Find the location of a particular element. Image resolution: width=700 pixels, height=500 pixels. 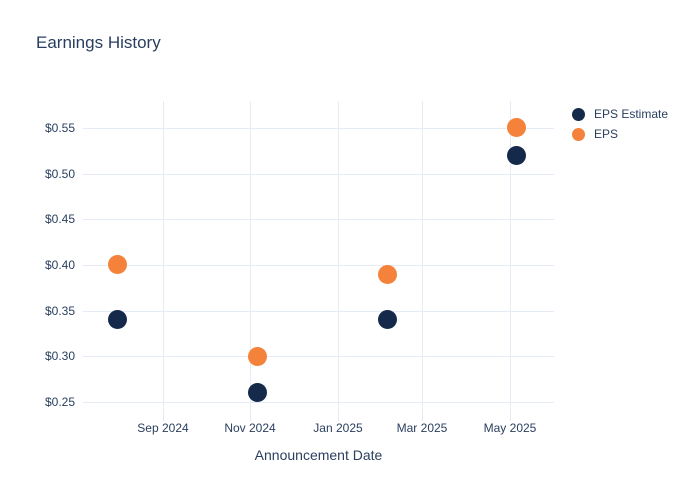

x-tick-label: Sep 2024 is located at coordinates (163, 428).